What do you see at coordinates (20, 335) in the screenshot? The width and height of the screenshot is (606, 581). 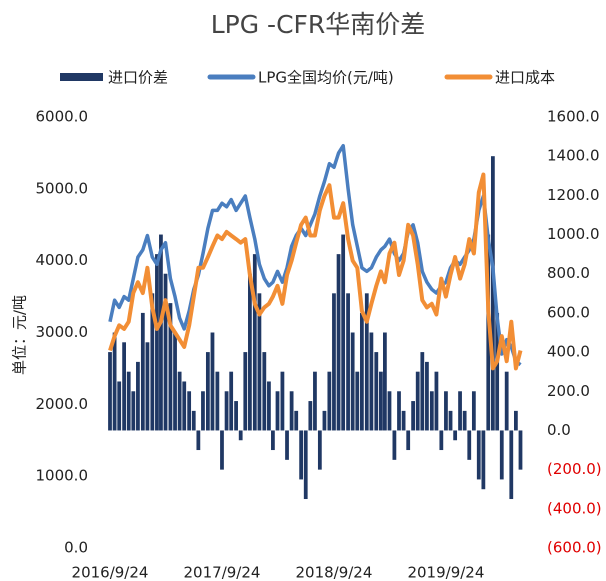 I see `y-axis-label: 单位：元/吨` at bounding box center [20, 335].